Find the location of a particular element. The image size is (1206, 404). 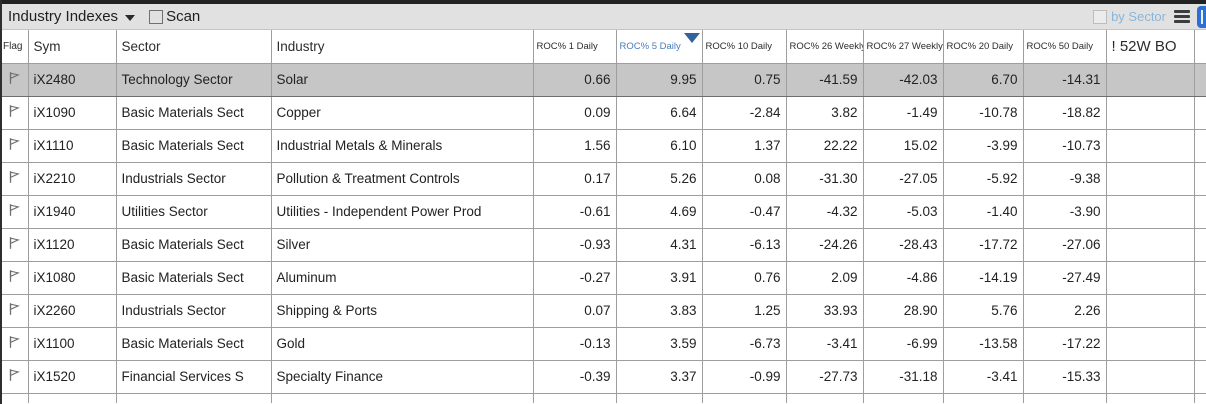

column-header-label: ! 52W BO is located at coordinates (1144, 46).